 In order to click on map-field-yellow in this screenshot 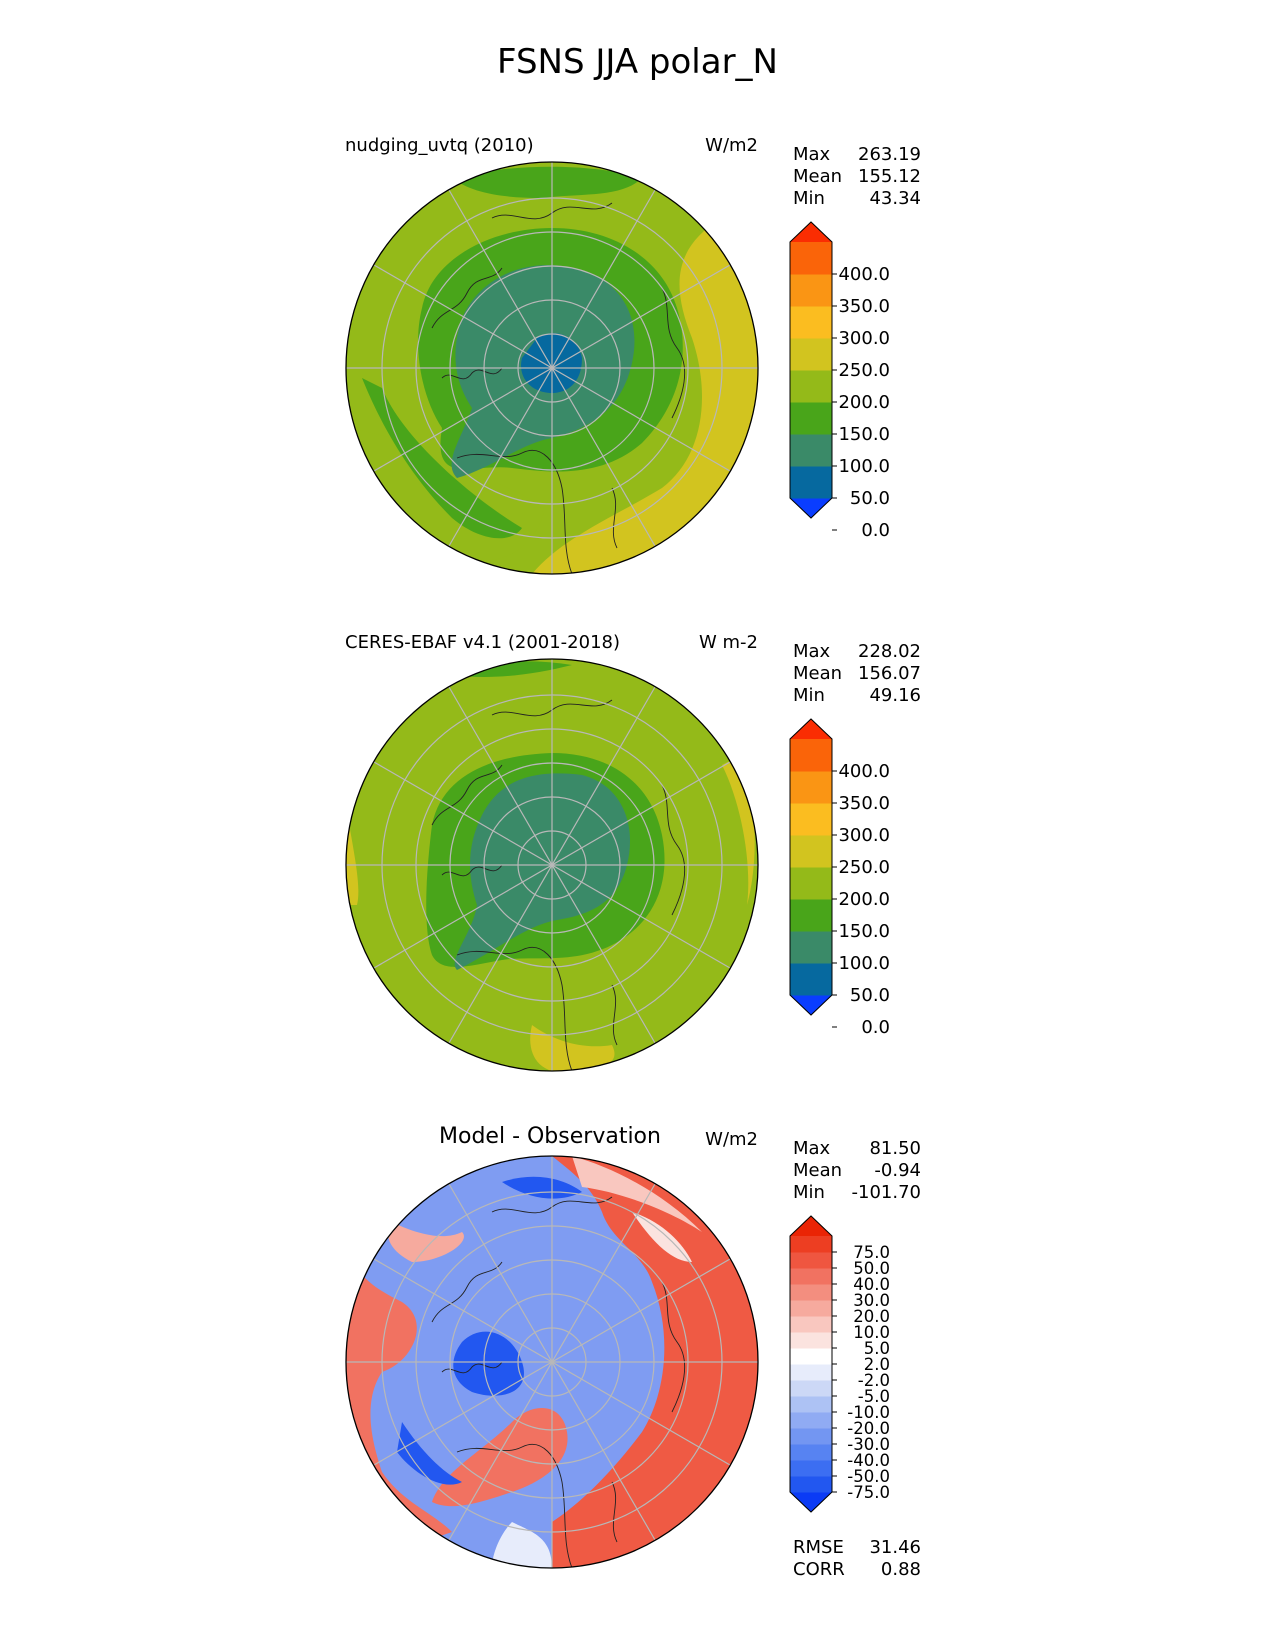, I will do `click(572, 1048)`.